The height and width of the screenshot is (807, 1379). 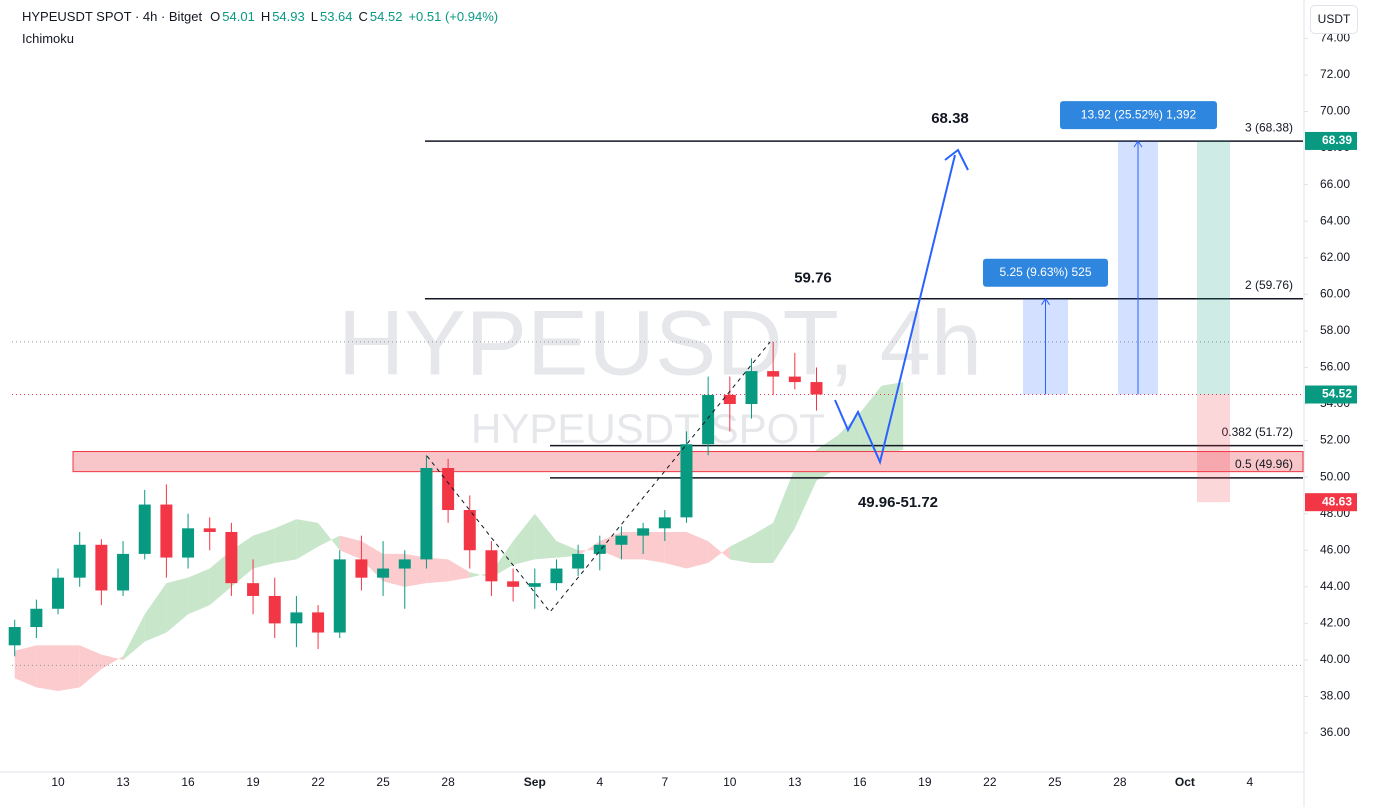 I want to click on x-tick-label: Oct, so click(x=1185, y=782).